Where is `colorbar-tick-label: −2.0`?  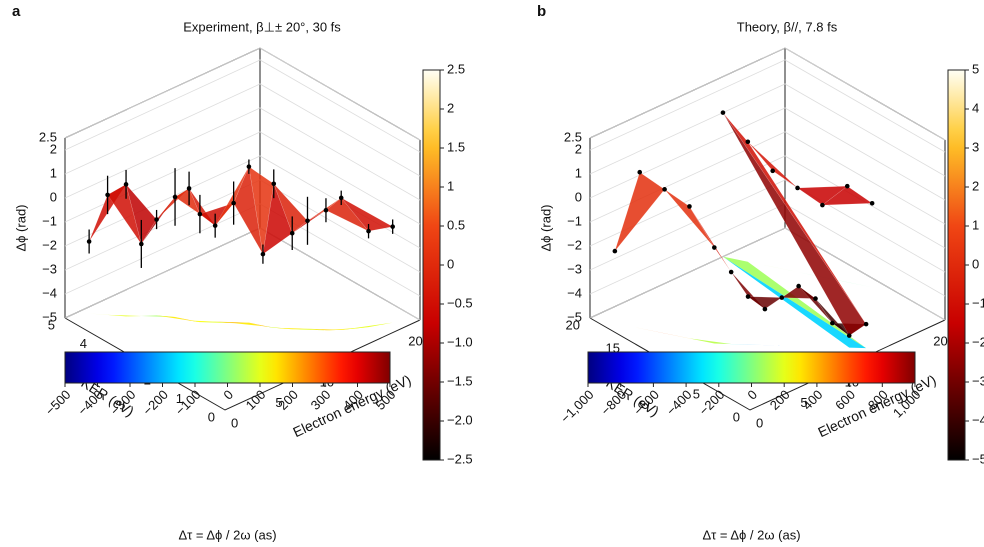
colorbar-tick-label: −2.0 is located at coordinates (460, 419).